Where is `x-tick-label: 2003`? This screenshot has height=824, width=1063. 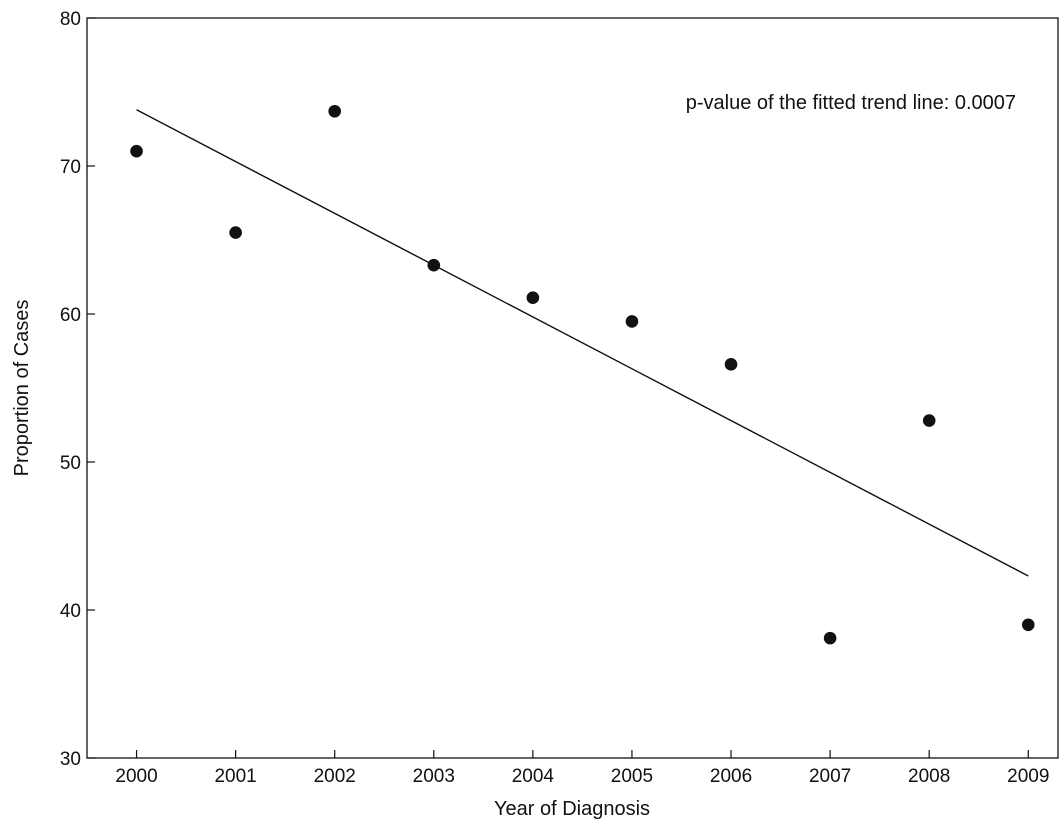 x-tick-label: 2003 is located at coordinates (434, 776).